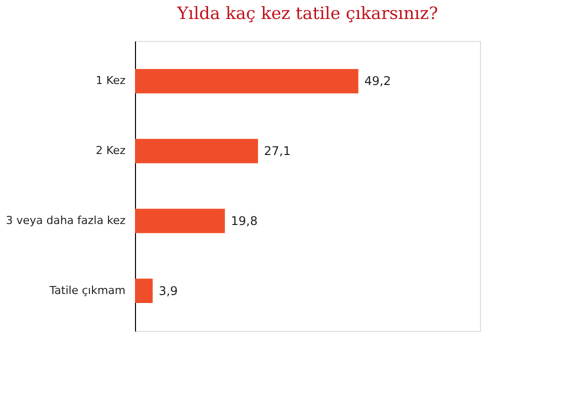  Describe the element at coordinates (277, 151) in the screenshot. I see `data-label: 27,1` at that location.